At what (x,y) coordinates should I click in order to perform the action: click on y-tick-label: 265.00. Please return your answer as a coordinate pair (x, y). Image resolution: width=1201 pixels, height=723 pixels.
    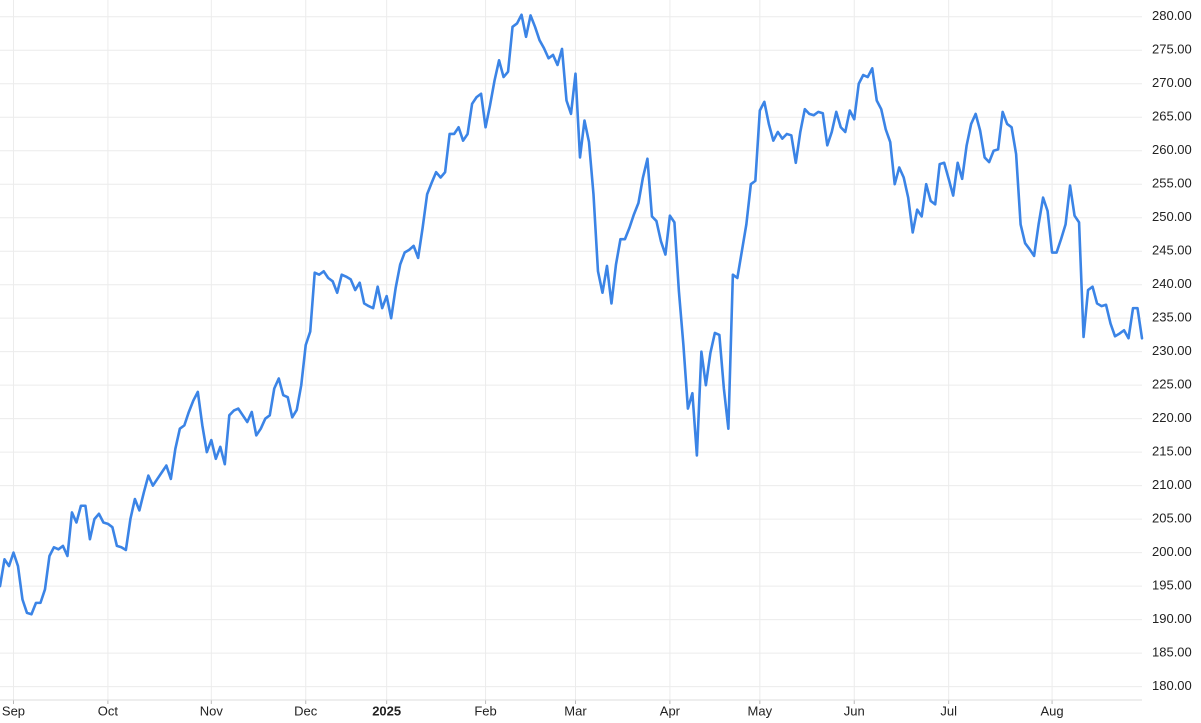
    Looking at the image, I should click on (1172, 116).